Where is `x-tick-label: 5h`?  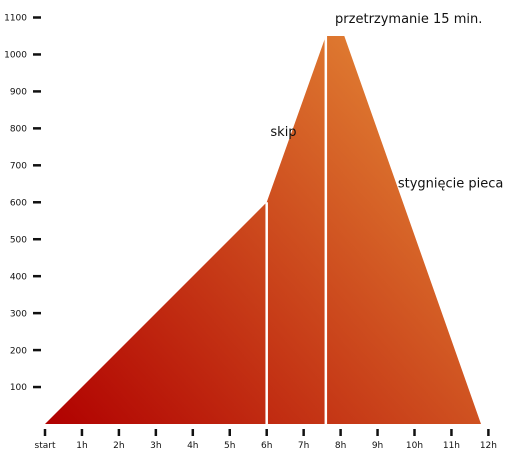
x-tick-label: 5h is located at coordinates (229, 446).